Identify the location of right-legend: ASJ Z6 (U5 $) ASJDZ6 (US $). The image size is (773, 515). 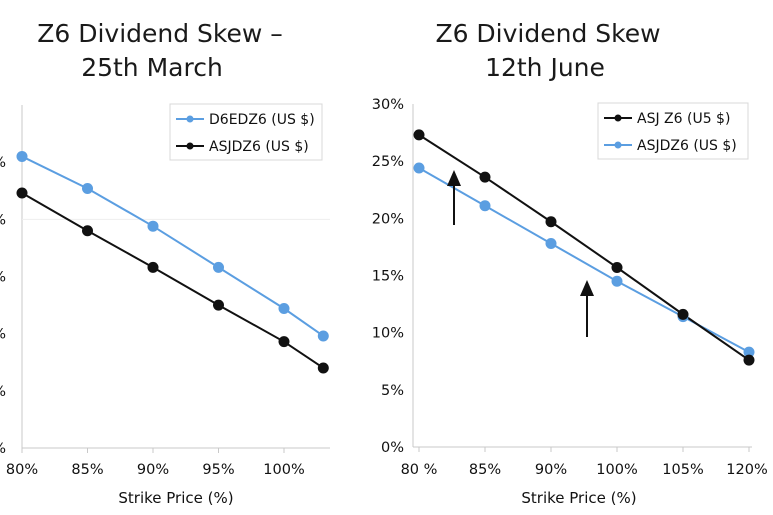
(673, 131).